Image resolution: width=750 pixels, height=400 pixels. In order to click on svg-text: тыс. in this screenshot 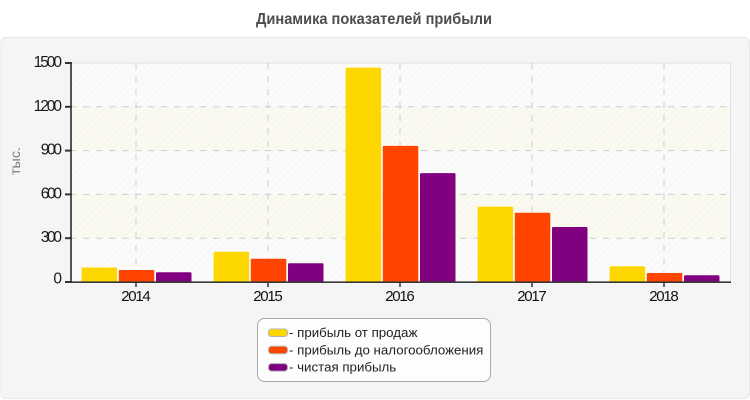, I will do `click(15, 161)`.